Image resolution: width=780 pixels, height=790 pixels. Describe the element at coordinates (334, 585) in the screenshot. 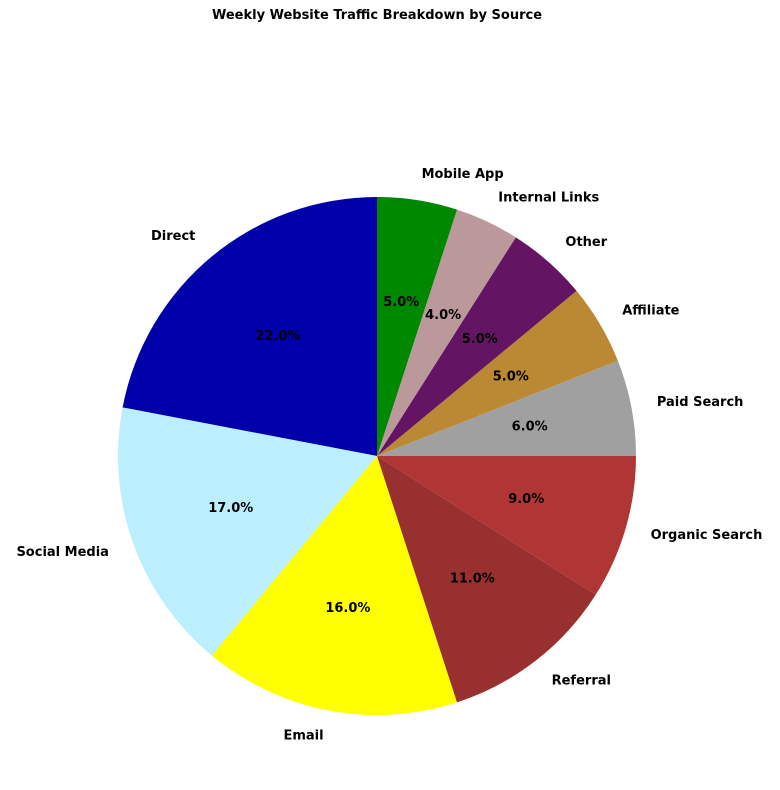

I see `pie-slice-email` at that location.